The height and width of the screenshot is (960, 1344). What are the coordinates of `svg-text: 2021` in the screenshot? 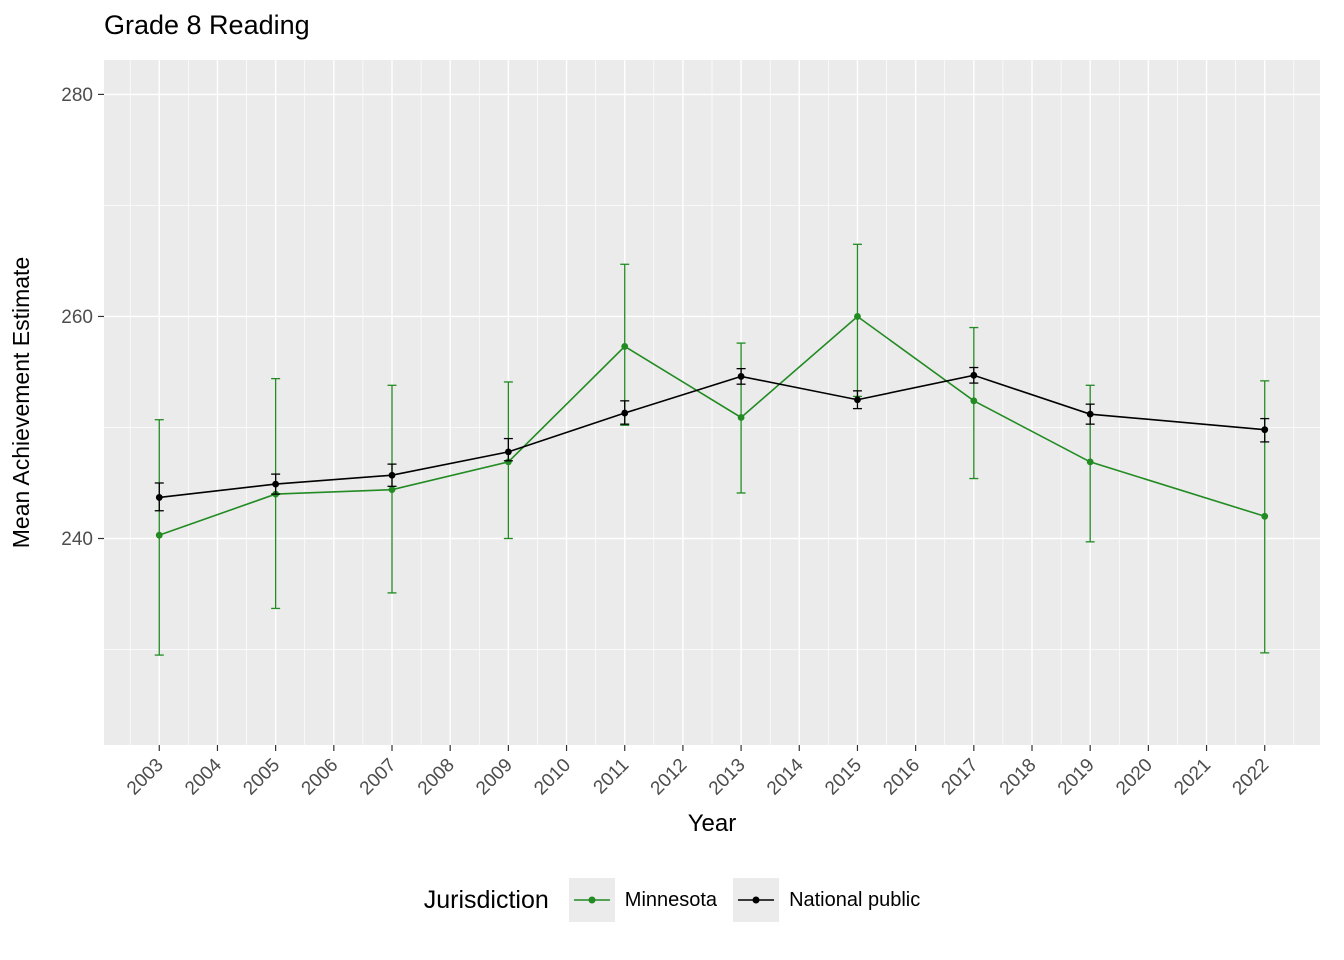 It's located at (1192, 777).